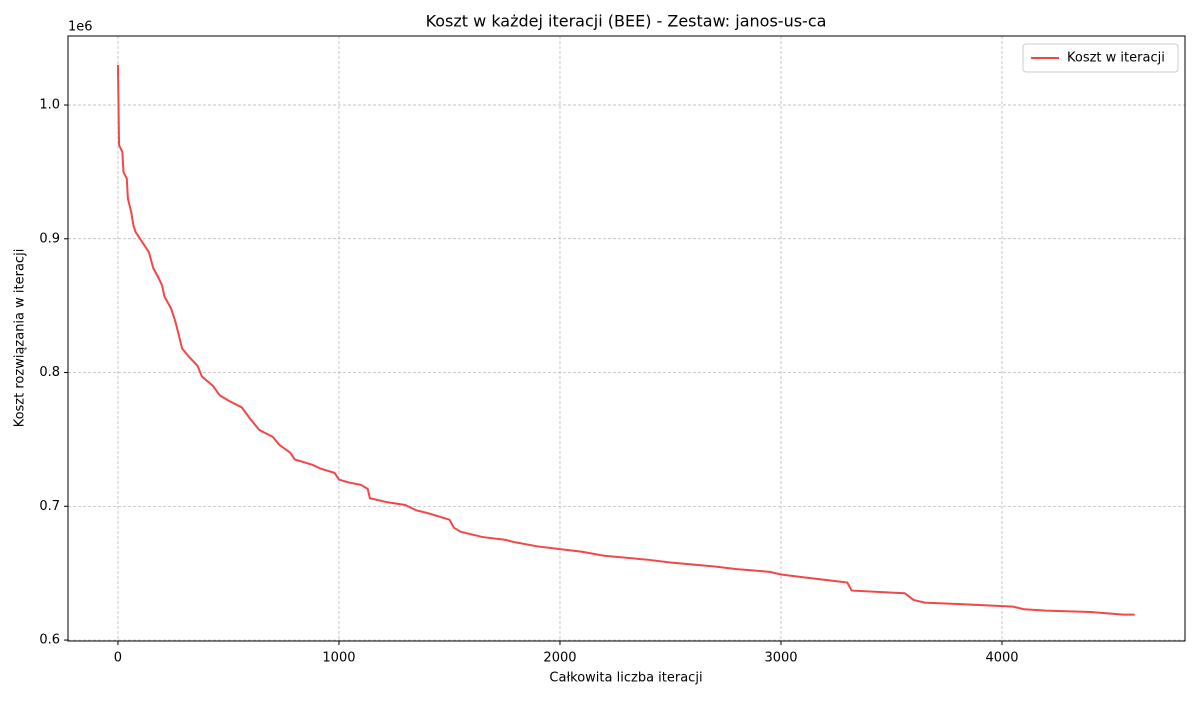 This screenshot has height=704, width=1200. I want to click on legend-label: Koszt w iteracji, so click(1116, 58).